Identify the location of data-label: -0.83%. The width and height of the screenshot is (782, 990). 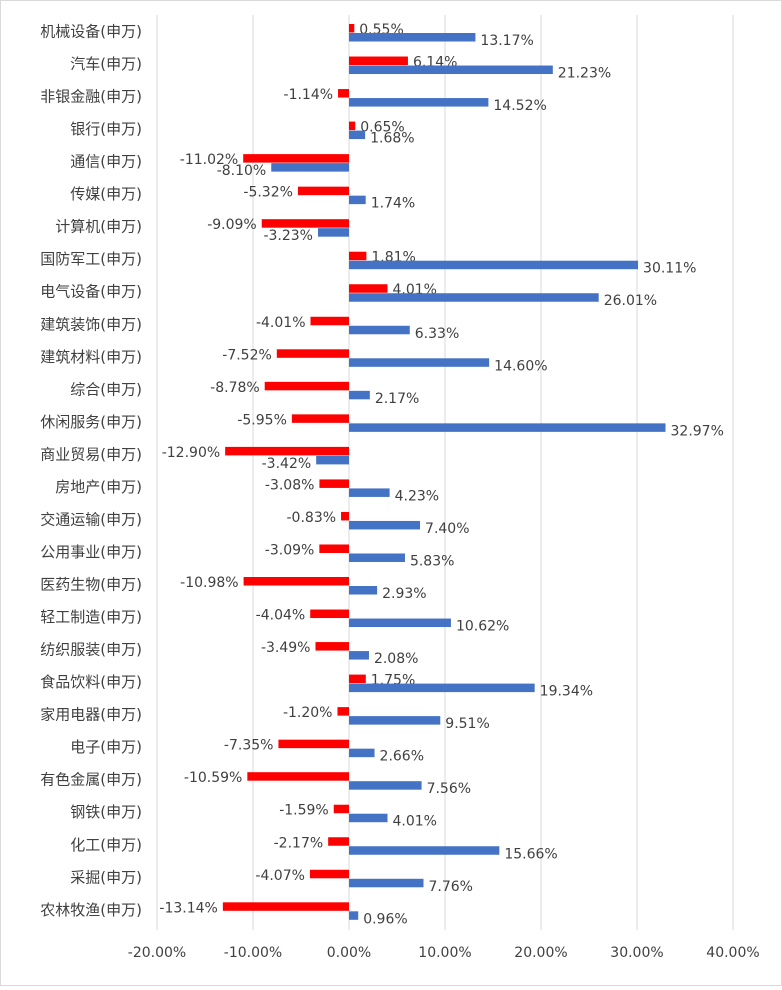
(312, 518).